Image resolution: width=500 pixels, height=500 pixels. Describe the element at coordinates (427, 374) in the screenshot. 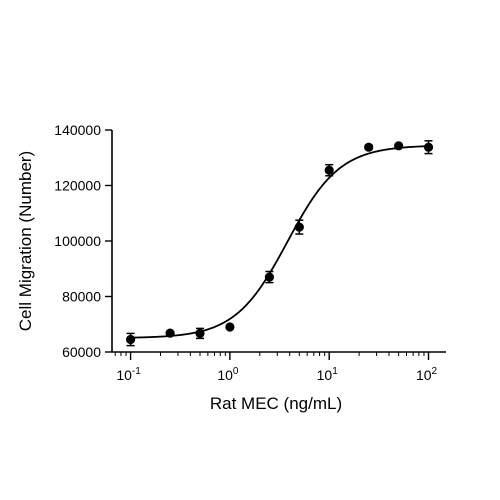

I see `x-tick-label: 102` at that location.